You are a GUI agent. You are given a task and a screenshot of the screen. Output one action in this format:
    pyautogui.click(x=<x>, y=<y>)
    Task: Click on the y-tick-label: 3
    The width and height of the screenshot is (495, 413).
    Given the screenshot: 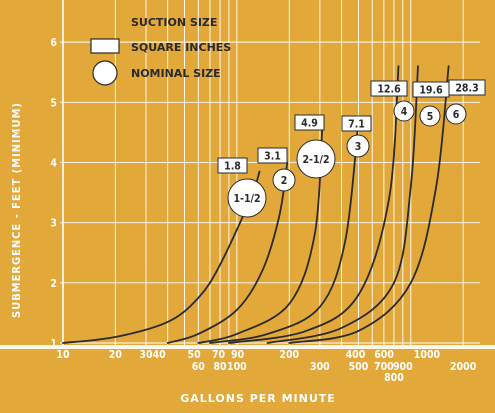 What is the action you would take?
    pyautogui.click(x=53, y=224)
    